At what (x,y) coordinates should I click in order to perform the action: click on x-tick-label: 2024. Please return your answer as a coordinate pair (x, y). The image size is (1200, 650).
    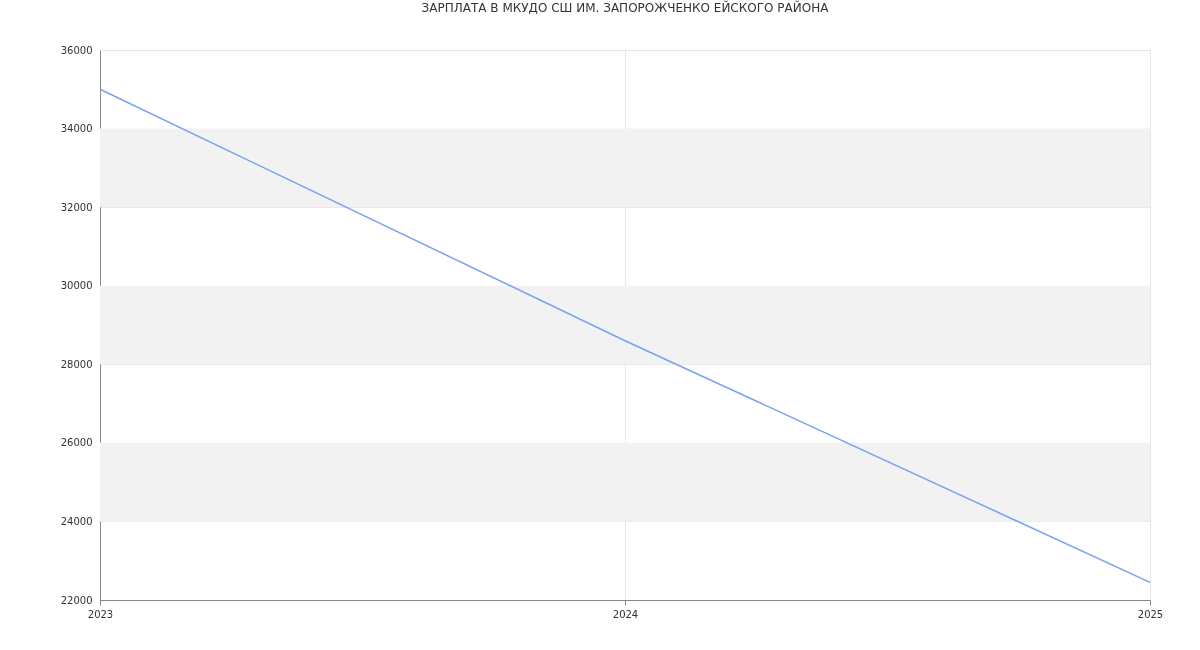
    Looking at the image, I should click on (625, 614).